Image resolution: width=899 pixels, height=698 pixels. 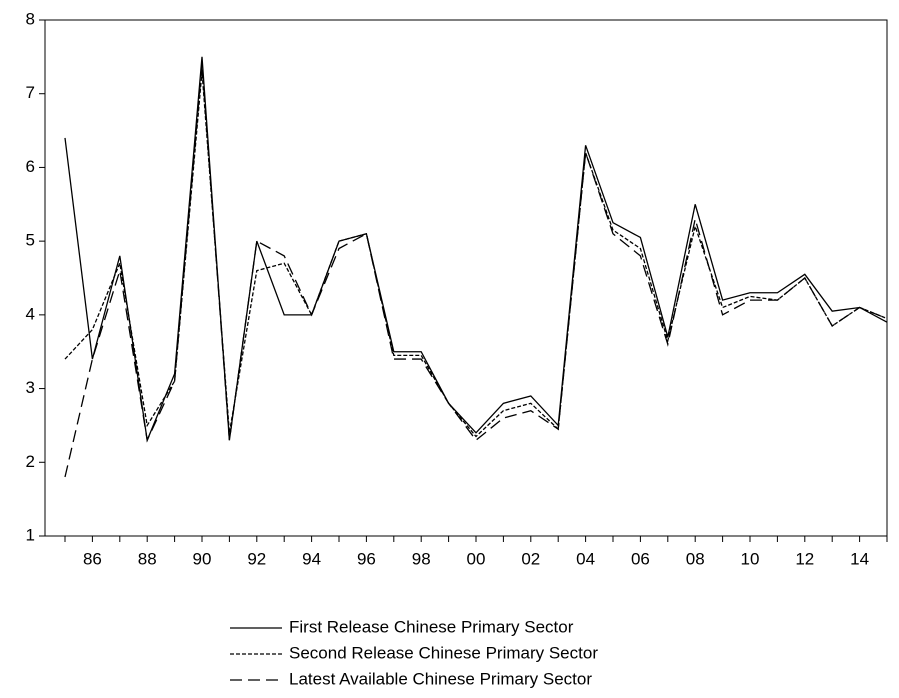 What do you see at coordinates (366, 558) in the screenshot?
I see `x-tick-label: 96` at bounding box center [366, 558].